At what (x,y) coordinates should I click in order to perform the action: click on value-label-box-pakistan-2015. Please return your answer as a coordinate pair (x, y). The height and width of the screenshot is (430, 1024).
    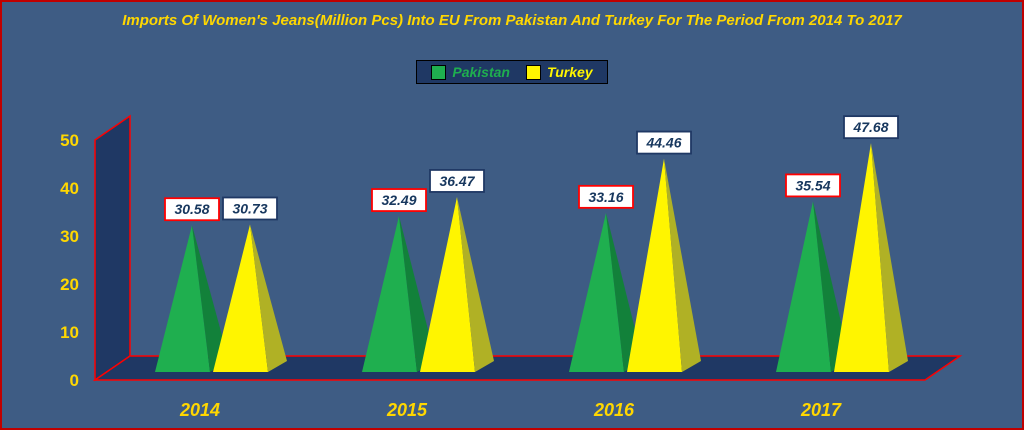
    Looking at the image, I should click on (399, 200).